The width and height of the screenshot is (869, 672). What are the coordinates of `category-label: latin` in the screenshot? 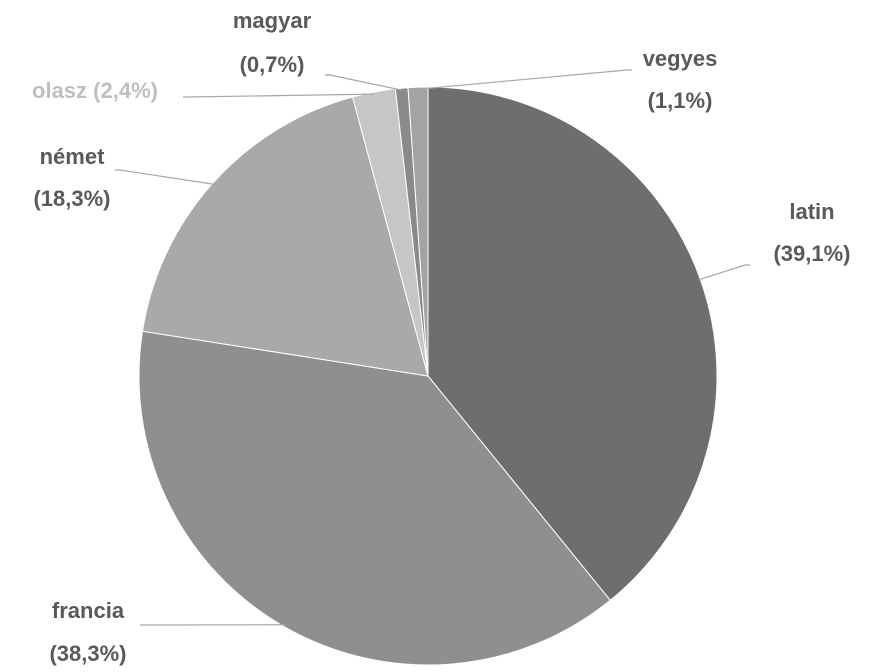 It's located at (811, 211).